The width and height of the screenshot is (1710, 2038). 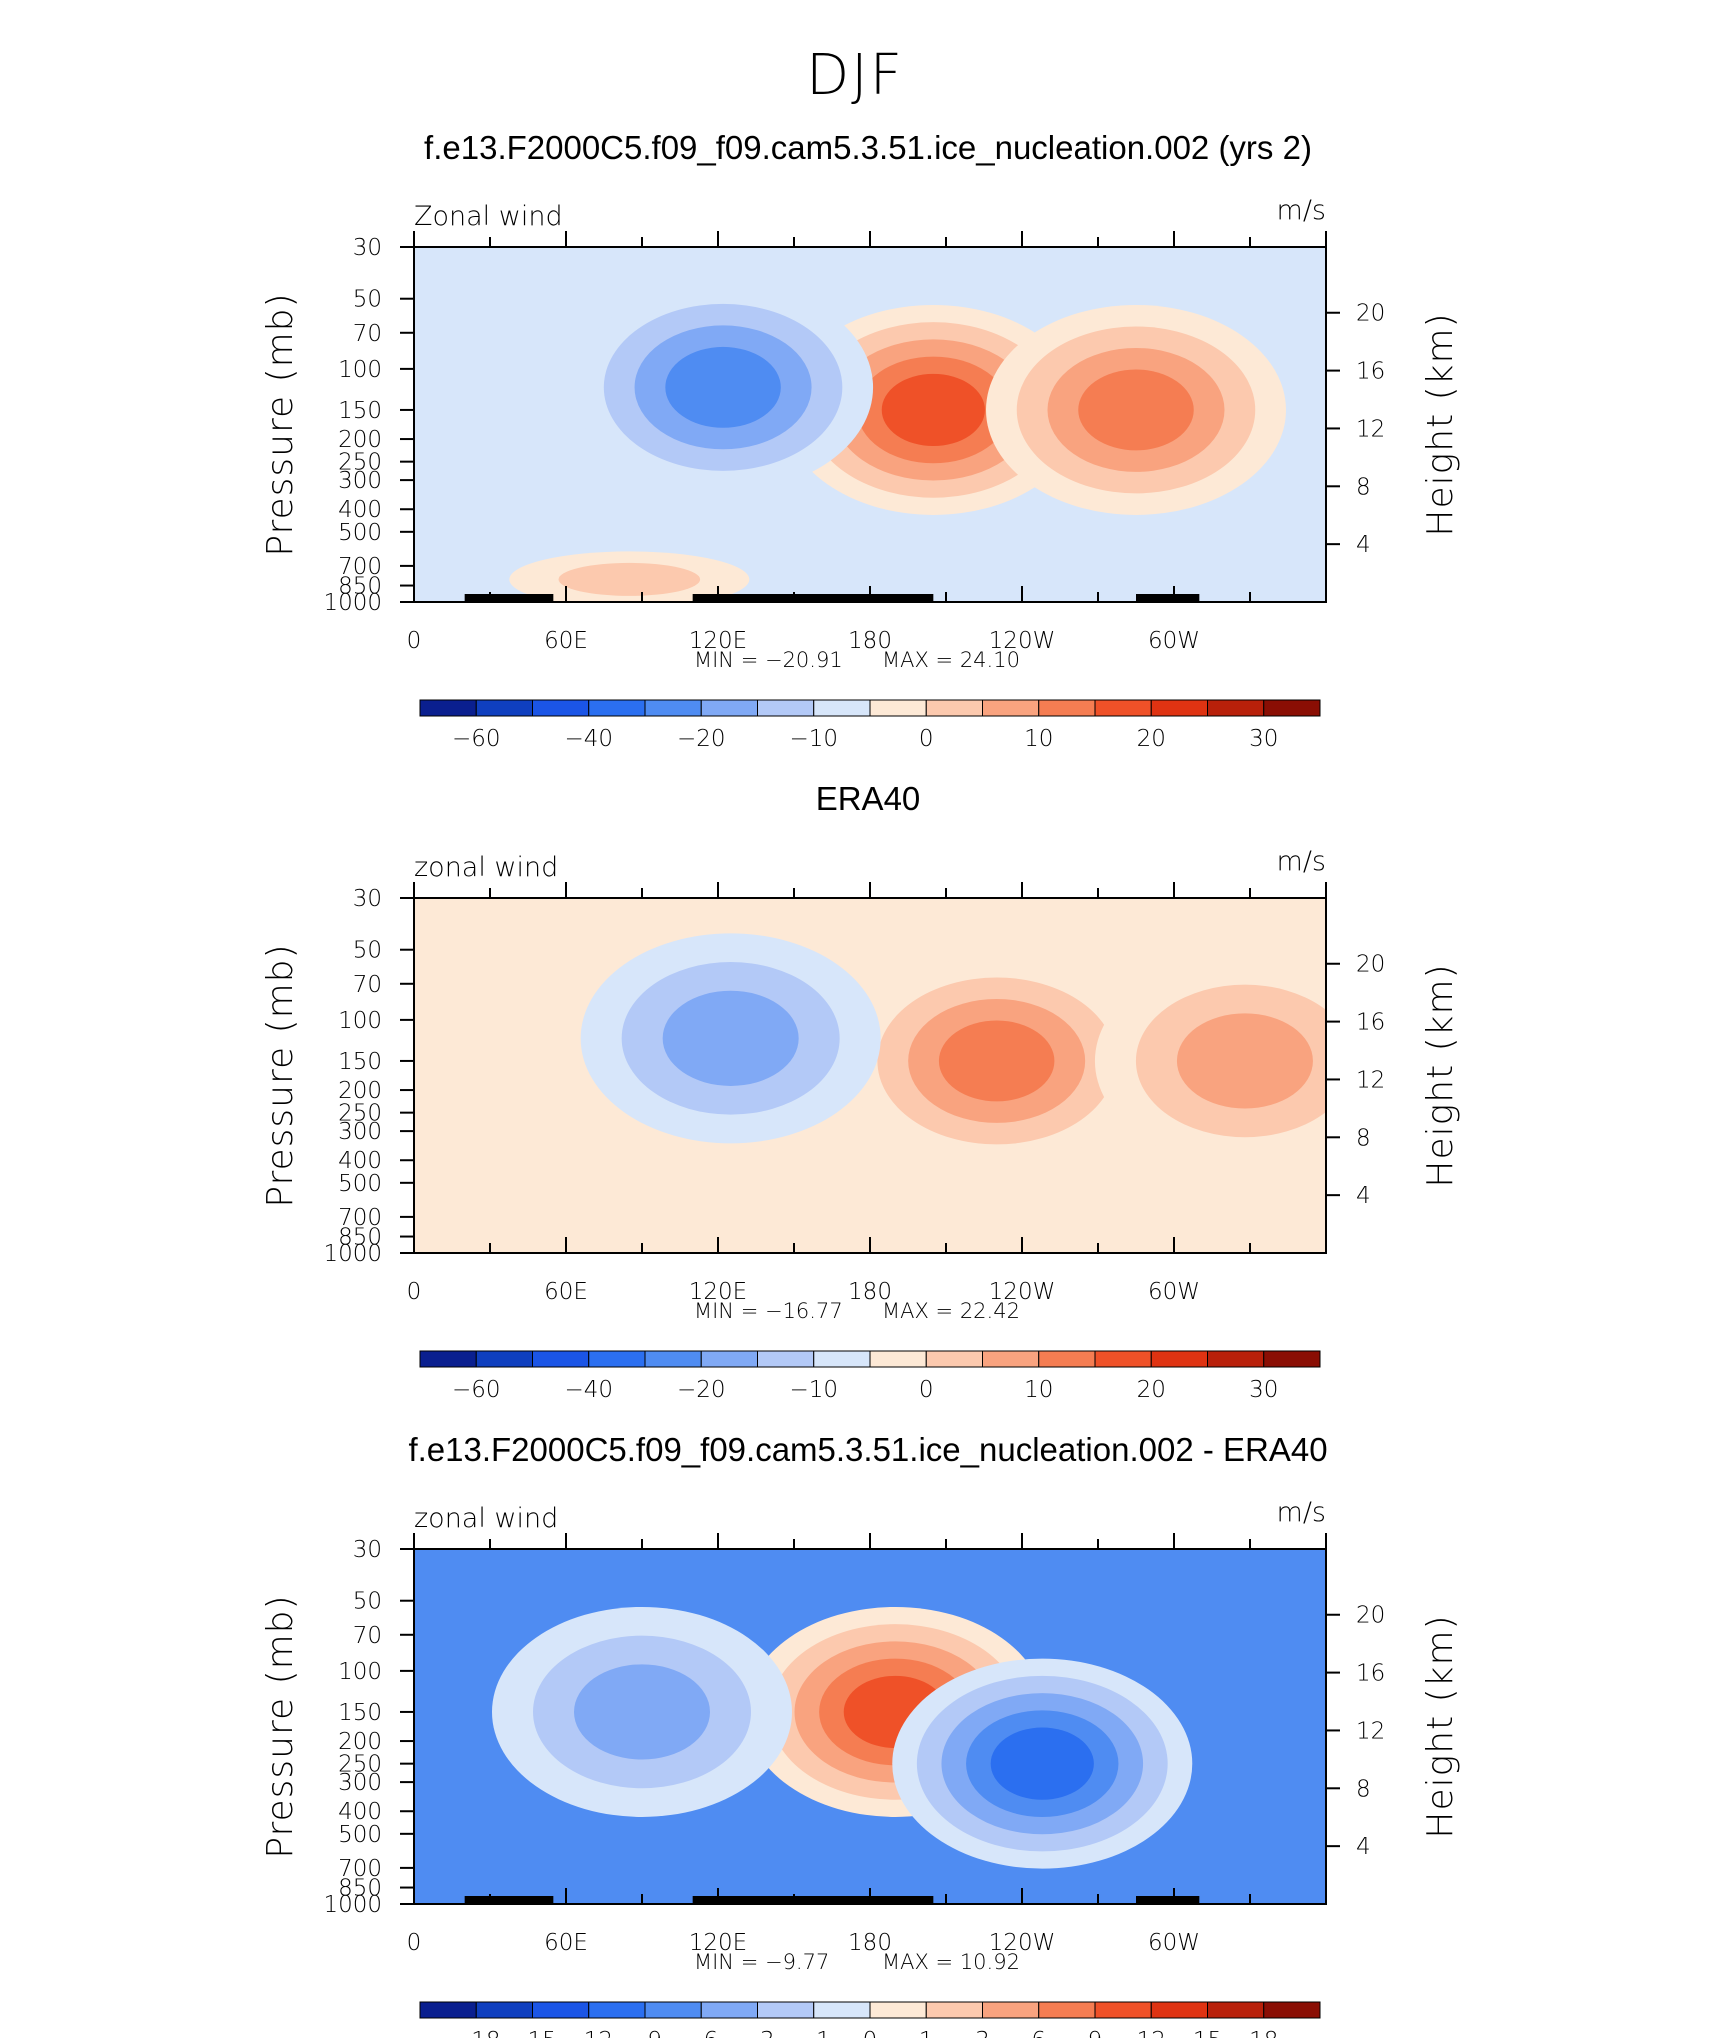 What do you see at coordinates (951, 1962) in the screenshot?
I see `max-value: MAX = 10.92` at bounding box center [951, 1962].